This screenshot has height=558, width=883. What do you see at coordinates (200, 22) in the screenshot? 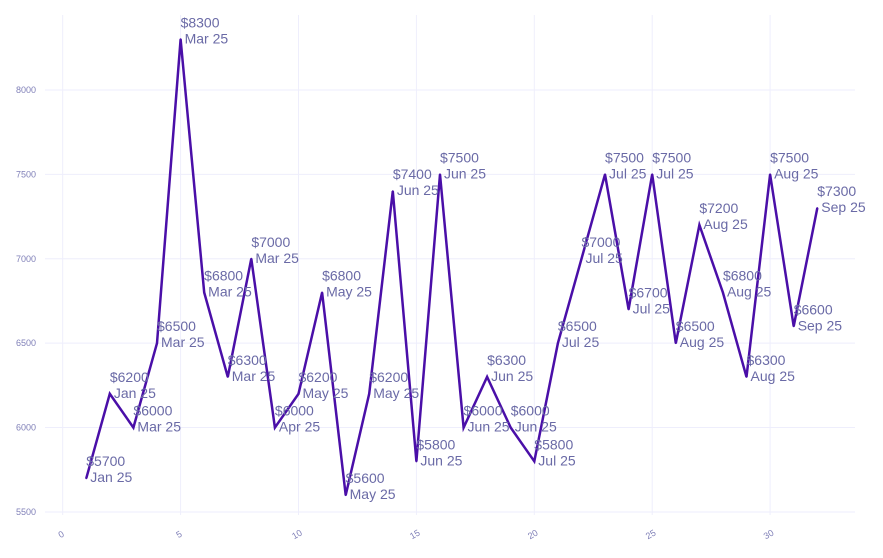
I see `data-label-value: $8300` at bounding box center [200, 22].